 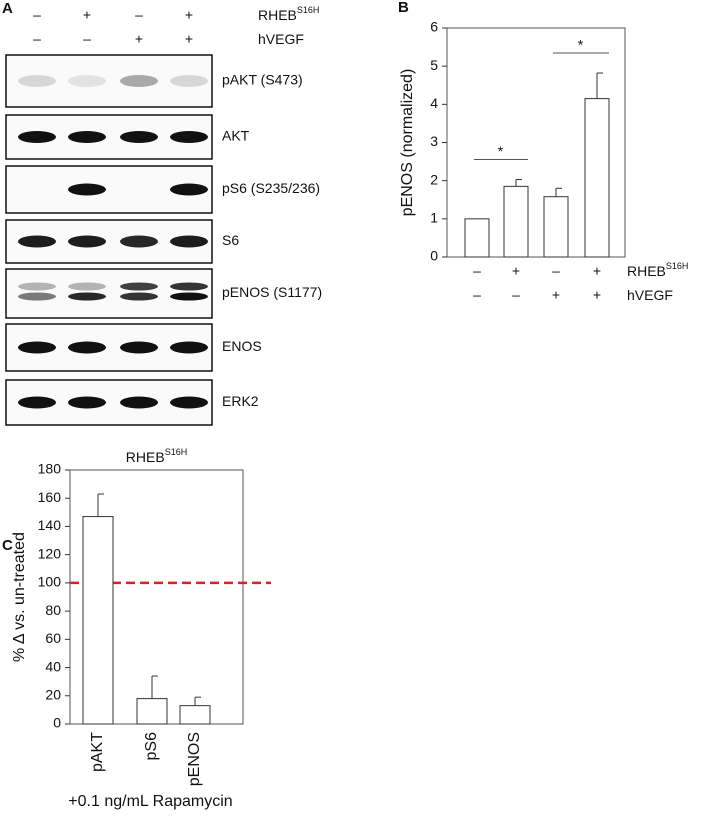 What do you see at coordinates (19, 597) in the screenshot?
I see `y-axis-label: % Δ vs. un-treated` at bounding box center [19, 597].